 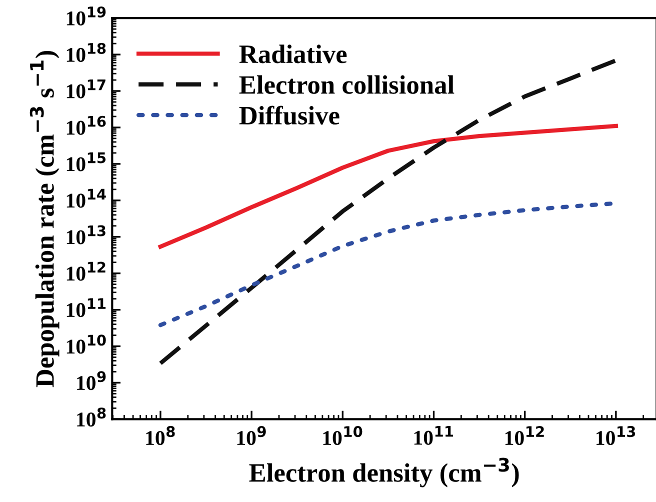 What do you see at coordinates (342, 436) in the screenshot?
I see `x-tick-label: 10$^{10}$` at bounding box center [342, 436].